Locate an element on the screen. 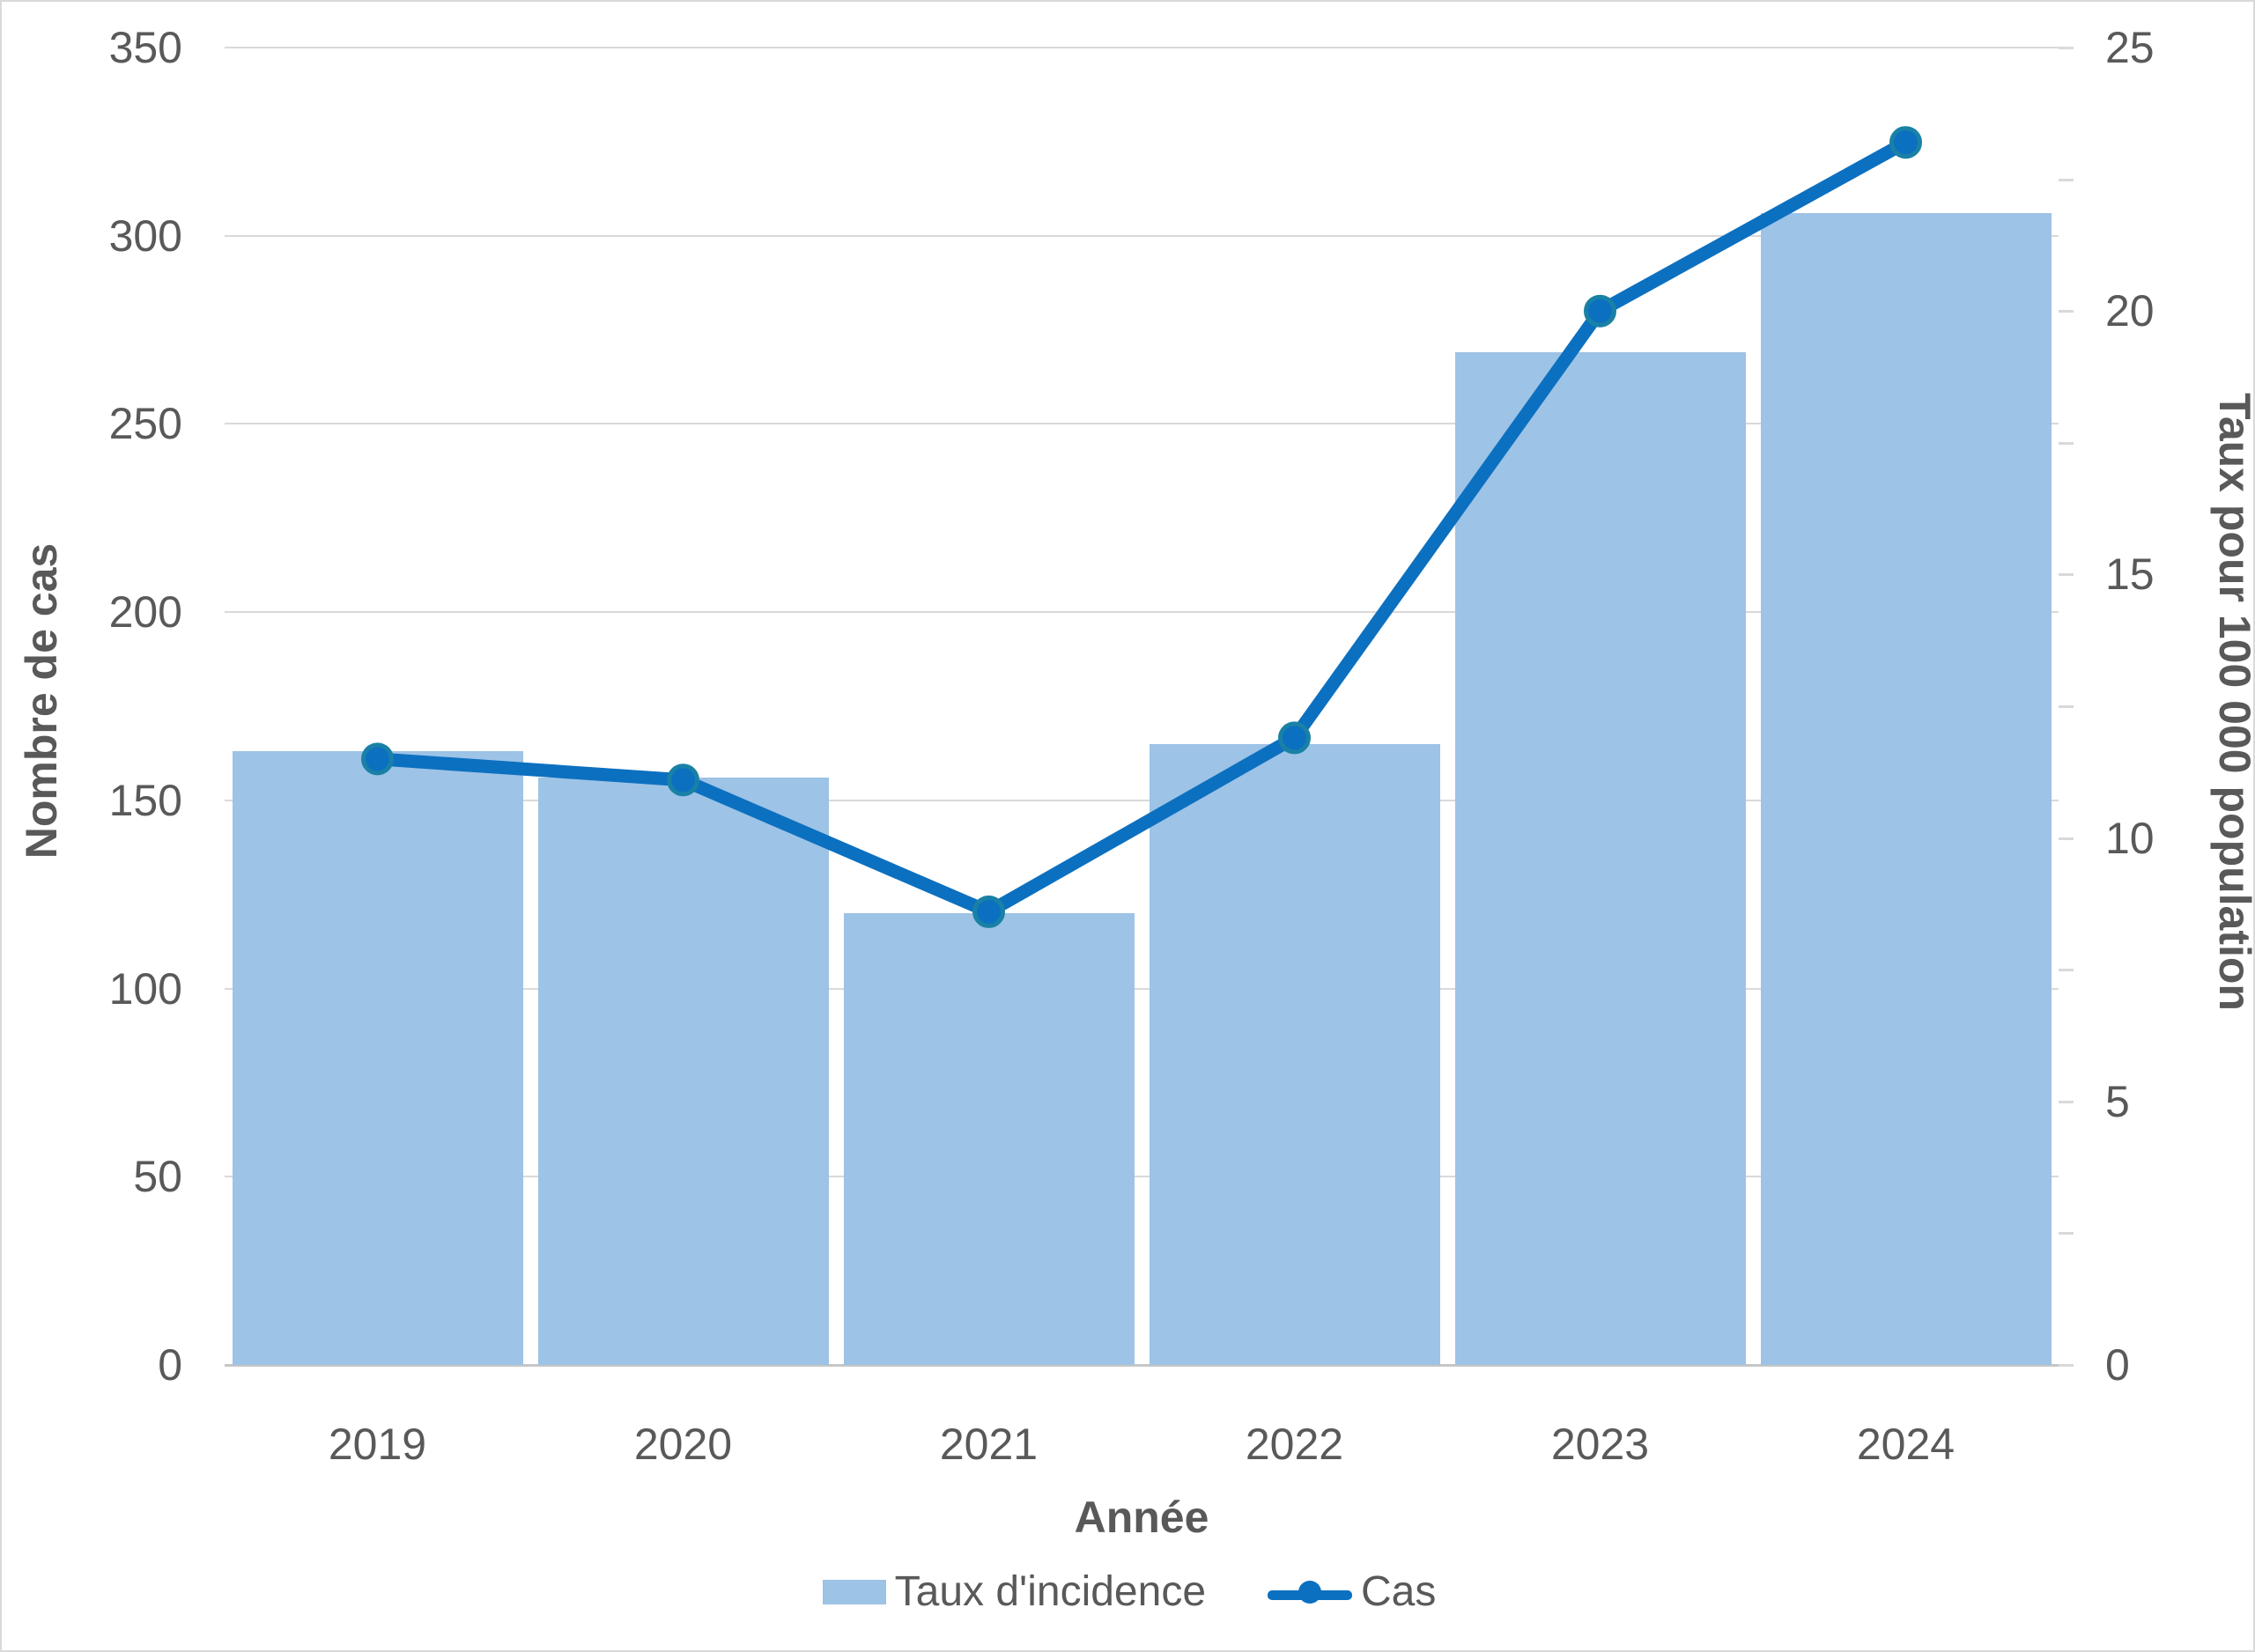 The width and height of the screenshot is (2255, 1652). x-axis-title: Année is located at coordinates (1141, 1517).